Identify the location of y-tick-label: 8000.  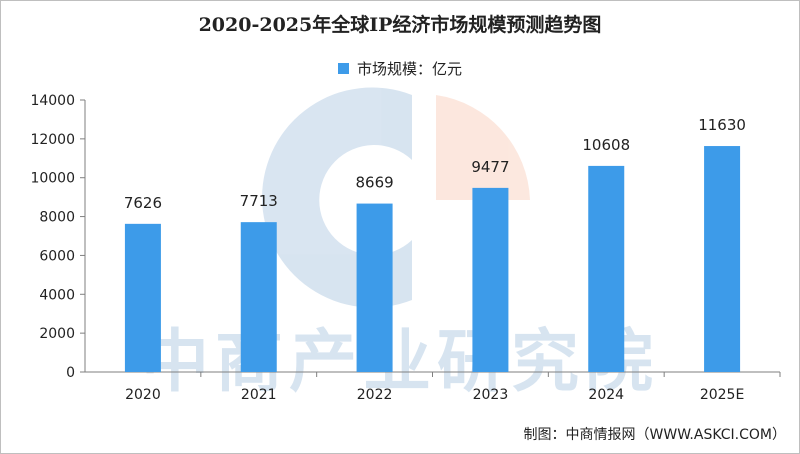
(57, 218).